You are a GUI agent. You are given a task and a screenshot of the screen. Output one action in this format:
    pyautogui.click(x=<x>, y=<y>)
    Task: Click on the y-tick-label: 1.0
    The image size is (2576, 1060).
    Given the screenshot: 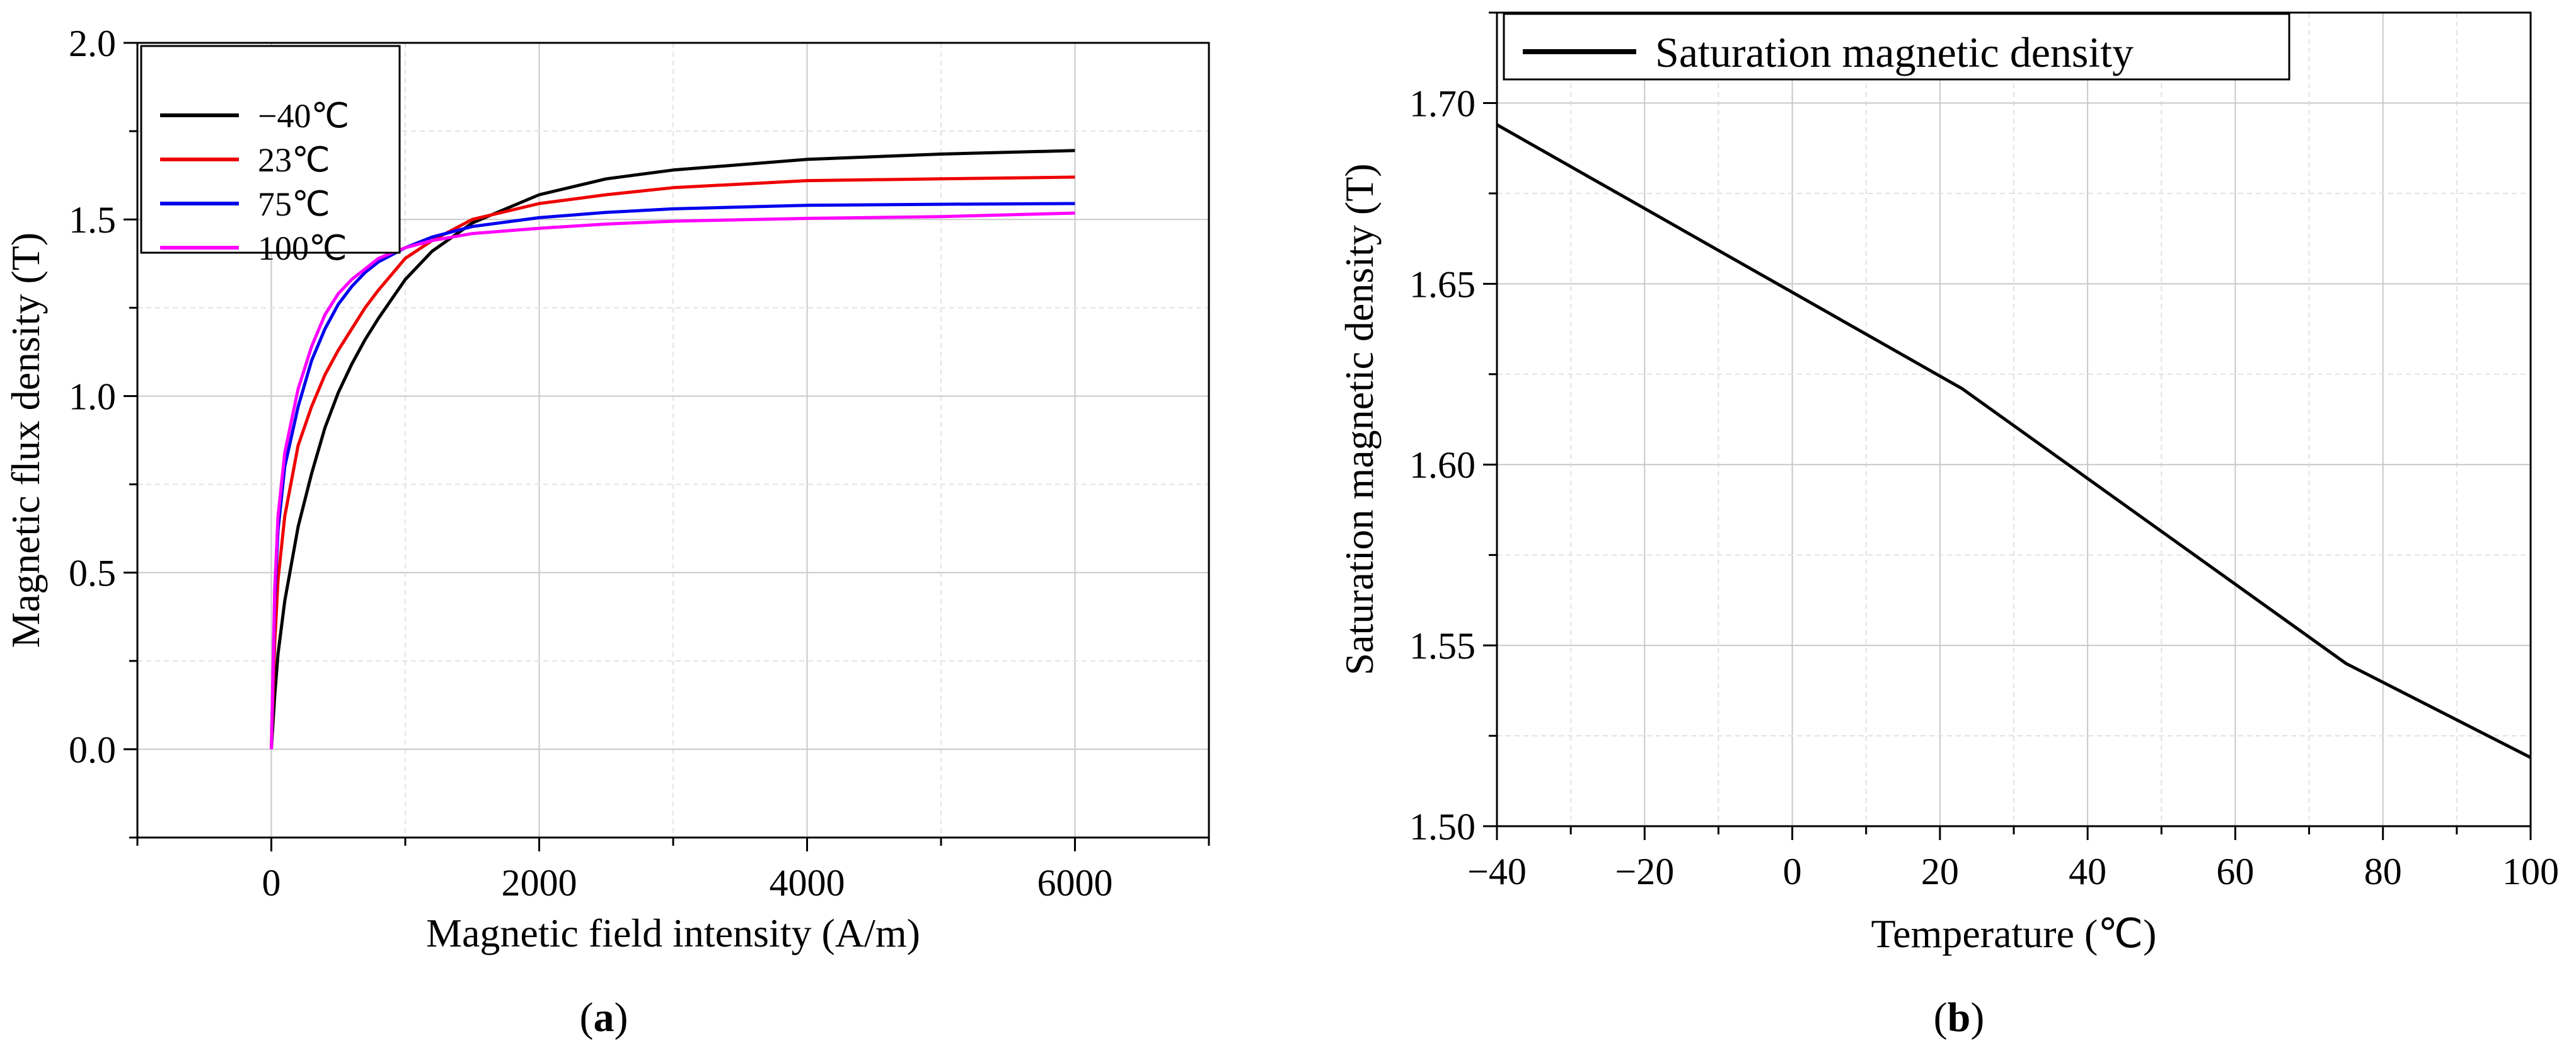 What is the action you would take?
    pyautogui.click(x=92, y=396)
    